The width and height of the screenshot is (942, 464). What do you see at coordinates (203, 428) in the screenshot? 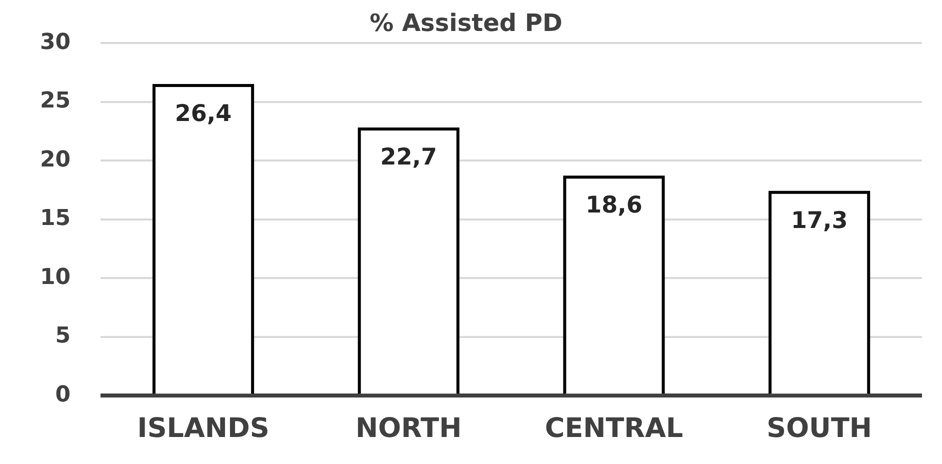
I see `x-tick-label: ISLANDS` at bounding box center [203, 428].